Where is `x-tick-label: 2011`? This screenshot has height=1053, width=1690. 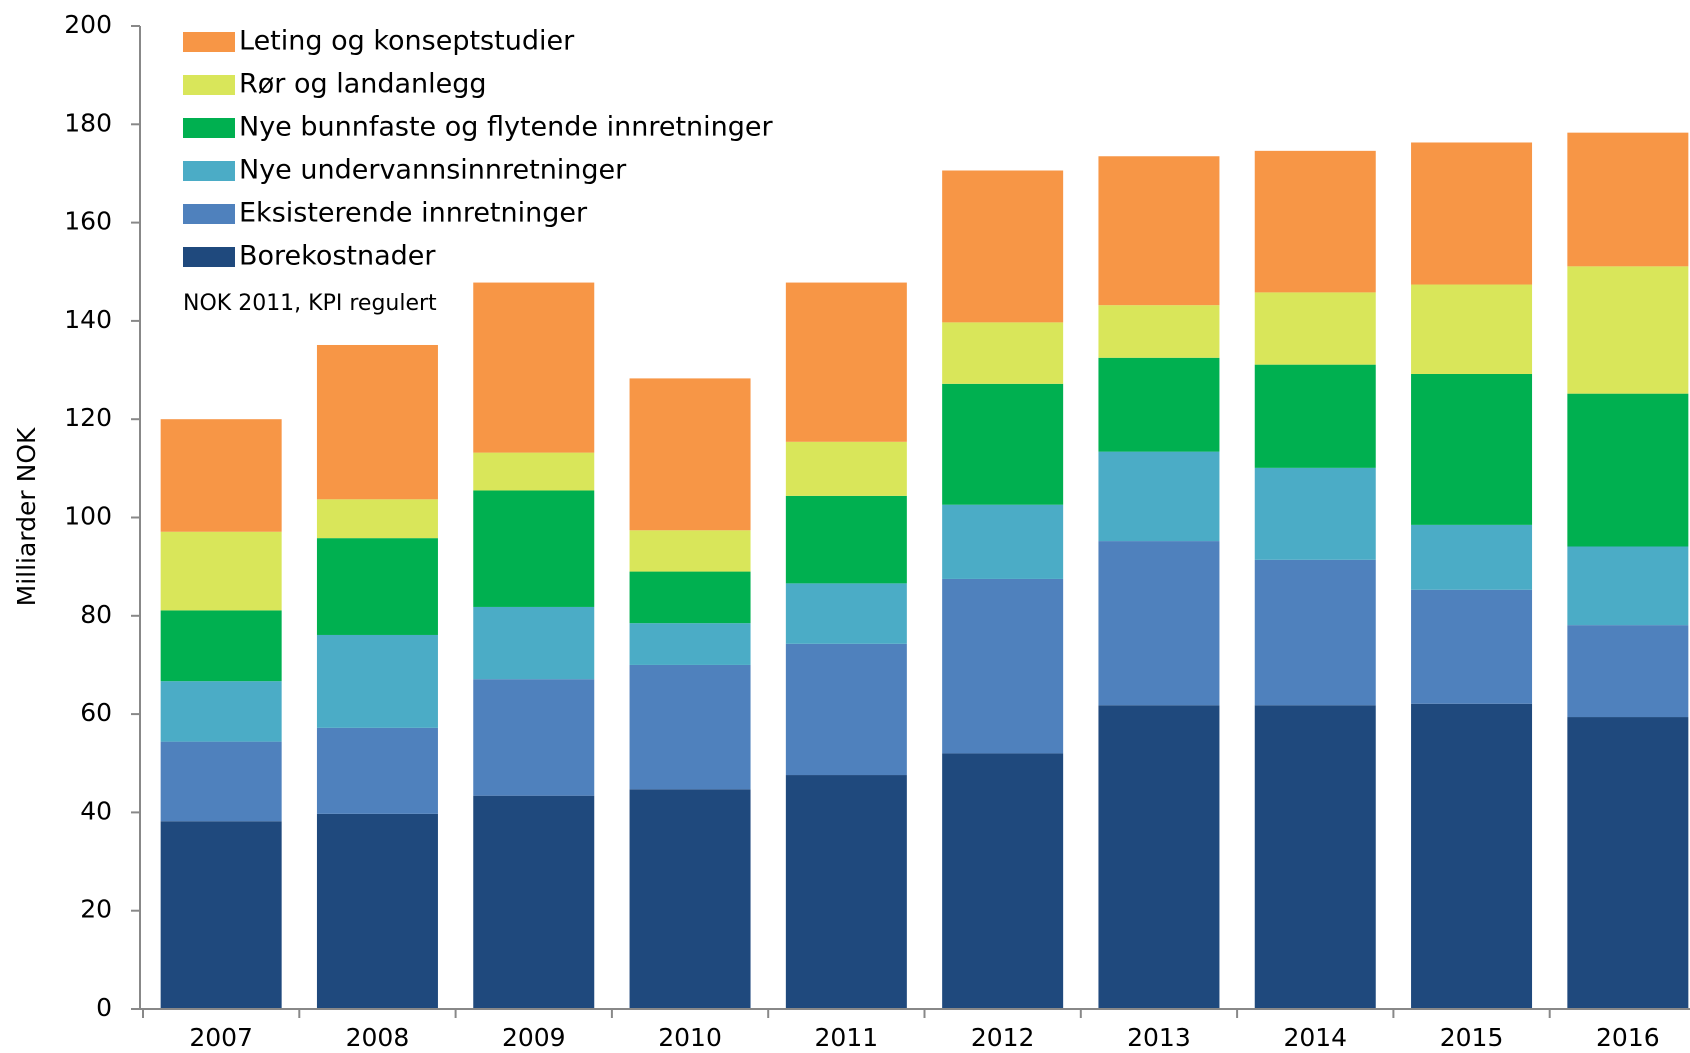 x-tick-label: 2011 is located at coordinates (847, 1037).